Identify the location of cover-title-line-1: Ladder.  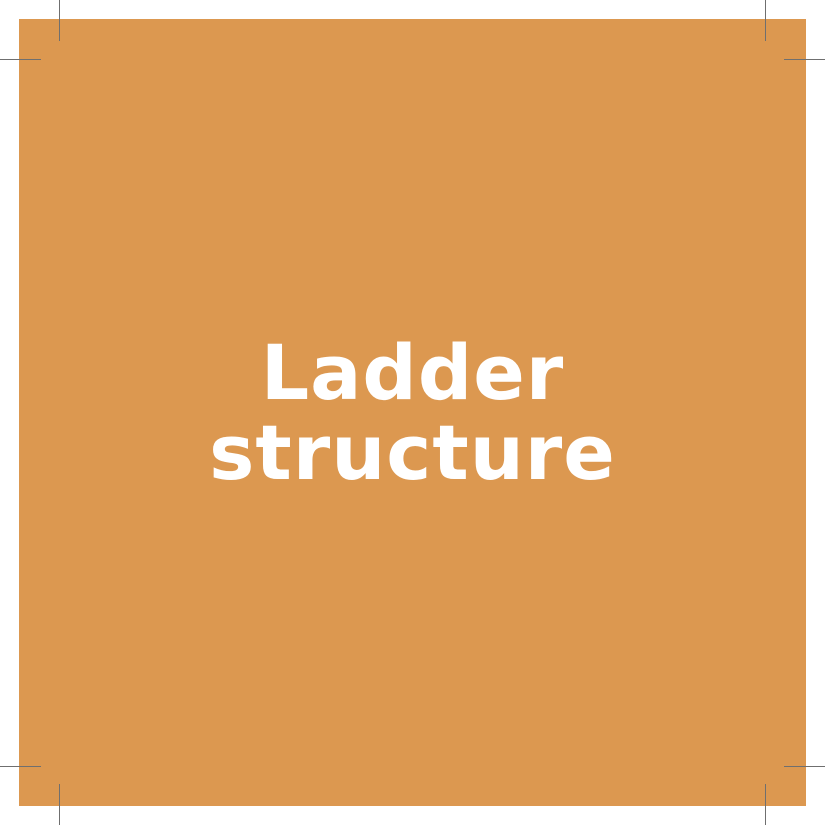
(412, 372).